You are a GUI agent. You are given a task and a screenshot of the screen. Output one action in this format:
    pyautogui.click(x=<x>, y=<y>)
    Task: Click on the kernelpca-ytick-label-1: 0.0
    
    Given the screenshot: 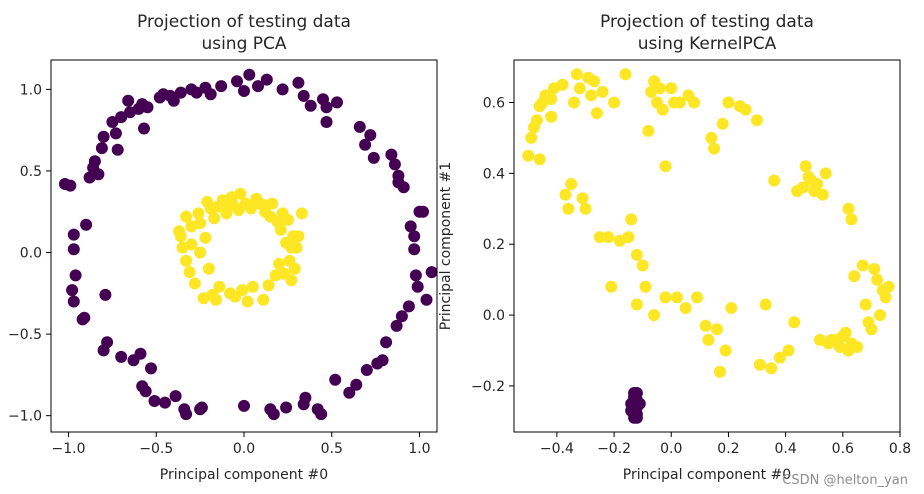 What is the action you would take?
    pyautogui.click(x=494, y=316)
    